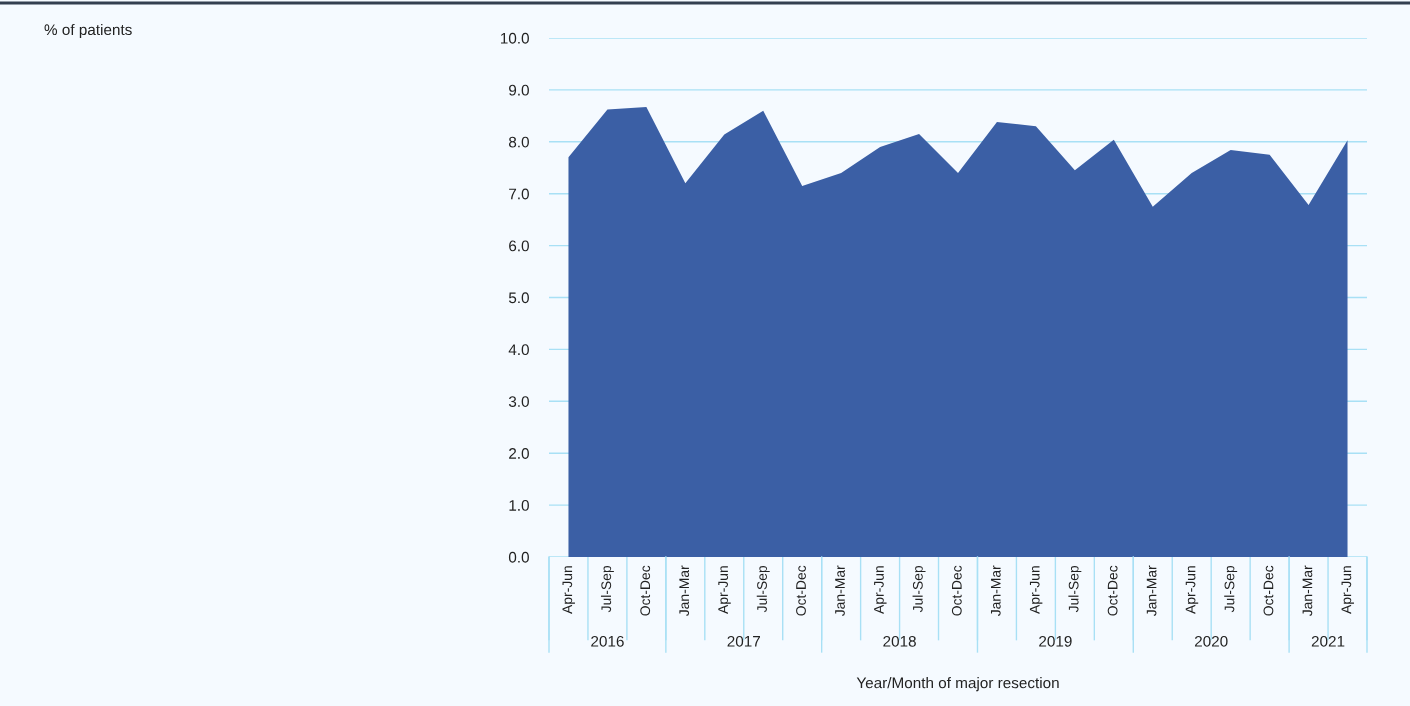  I want to click on text: 2016, so click(607, 641).